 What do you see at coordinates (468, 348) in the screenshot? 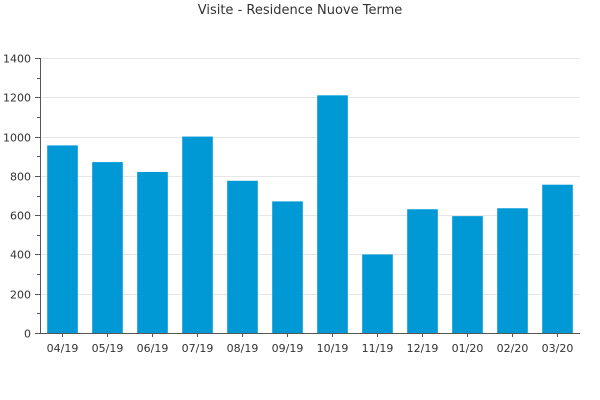
I see `x-tick-label: 01/20` at bounding box center [468, 348].